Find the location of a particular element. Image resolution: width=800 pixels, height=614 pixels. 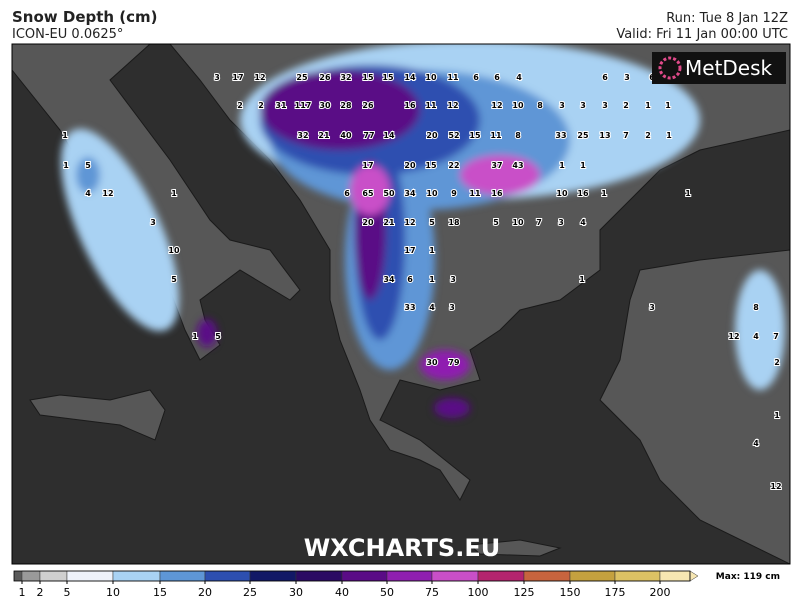

colorbar-label: 200 is located at coordinates (660, 592).